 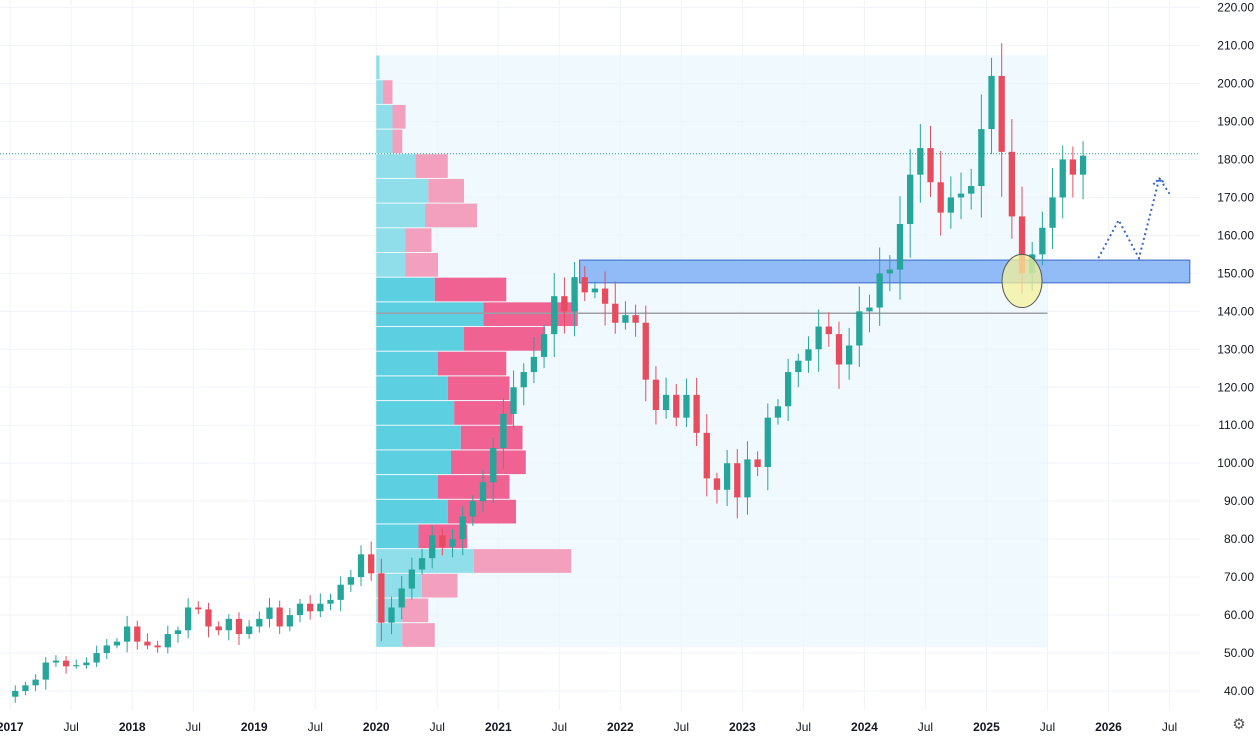 I want to click on x-axis-tick-label: 2022, so click(x=620, y=727).